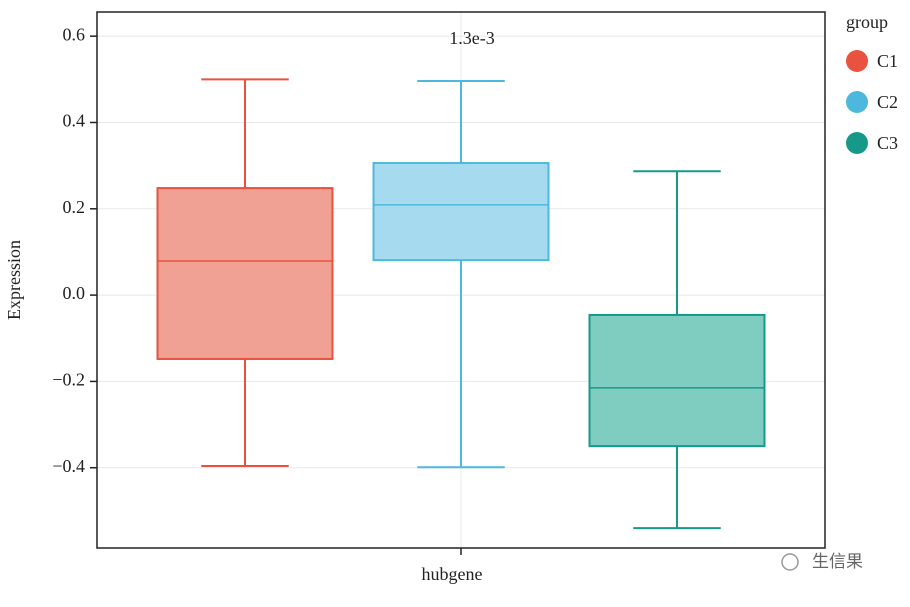  What do you see at coordinates (471, 38) in the screenshot?
I see `annotation: 1.3e-3` at bounding box center [471, 38].